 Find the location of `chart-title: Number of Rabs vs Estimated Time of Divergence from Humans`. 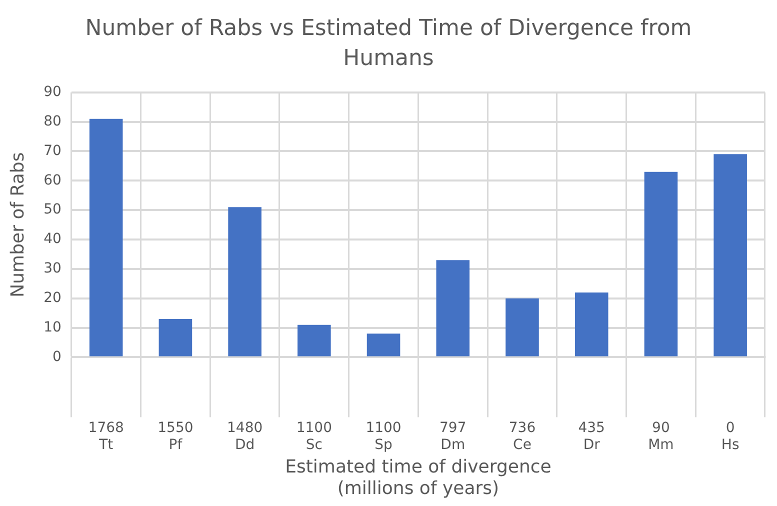

chart-title: Number of Rabs vs Estimated Time of Divergence from Humans is located at coordinates (388, 44).